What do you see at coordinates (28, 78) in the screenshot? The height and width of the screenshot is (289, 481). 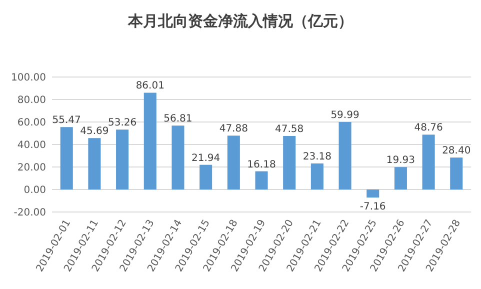 I see `y-tick-label: 100.00` at bounding box center [28, 78].